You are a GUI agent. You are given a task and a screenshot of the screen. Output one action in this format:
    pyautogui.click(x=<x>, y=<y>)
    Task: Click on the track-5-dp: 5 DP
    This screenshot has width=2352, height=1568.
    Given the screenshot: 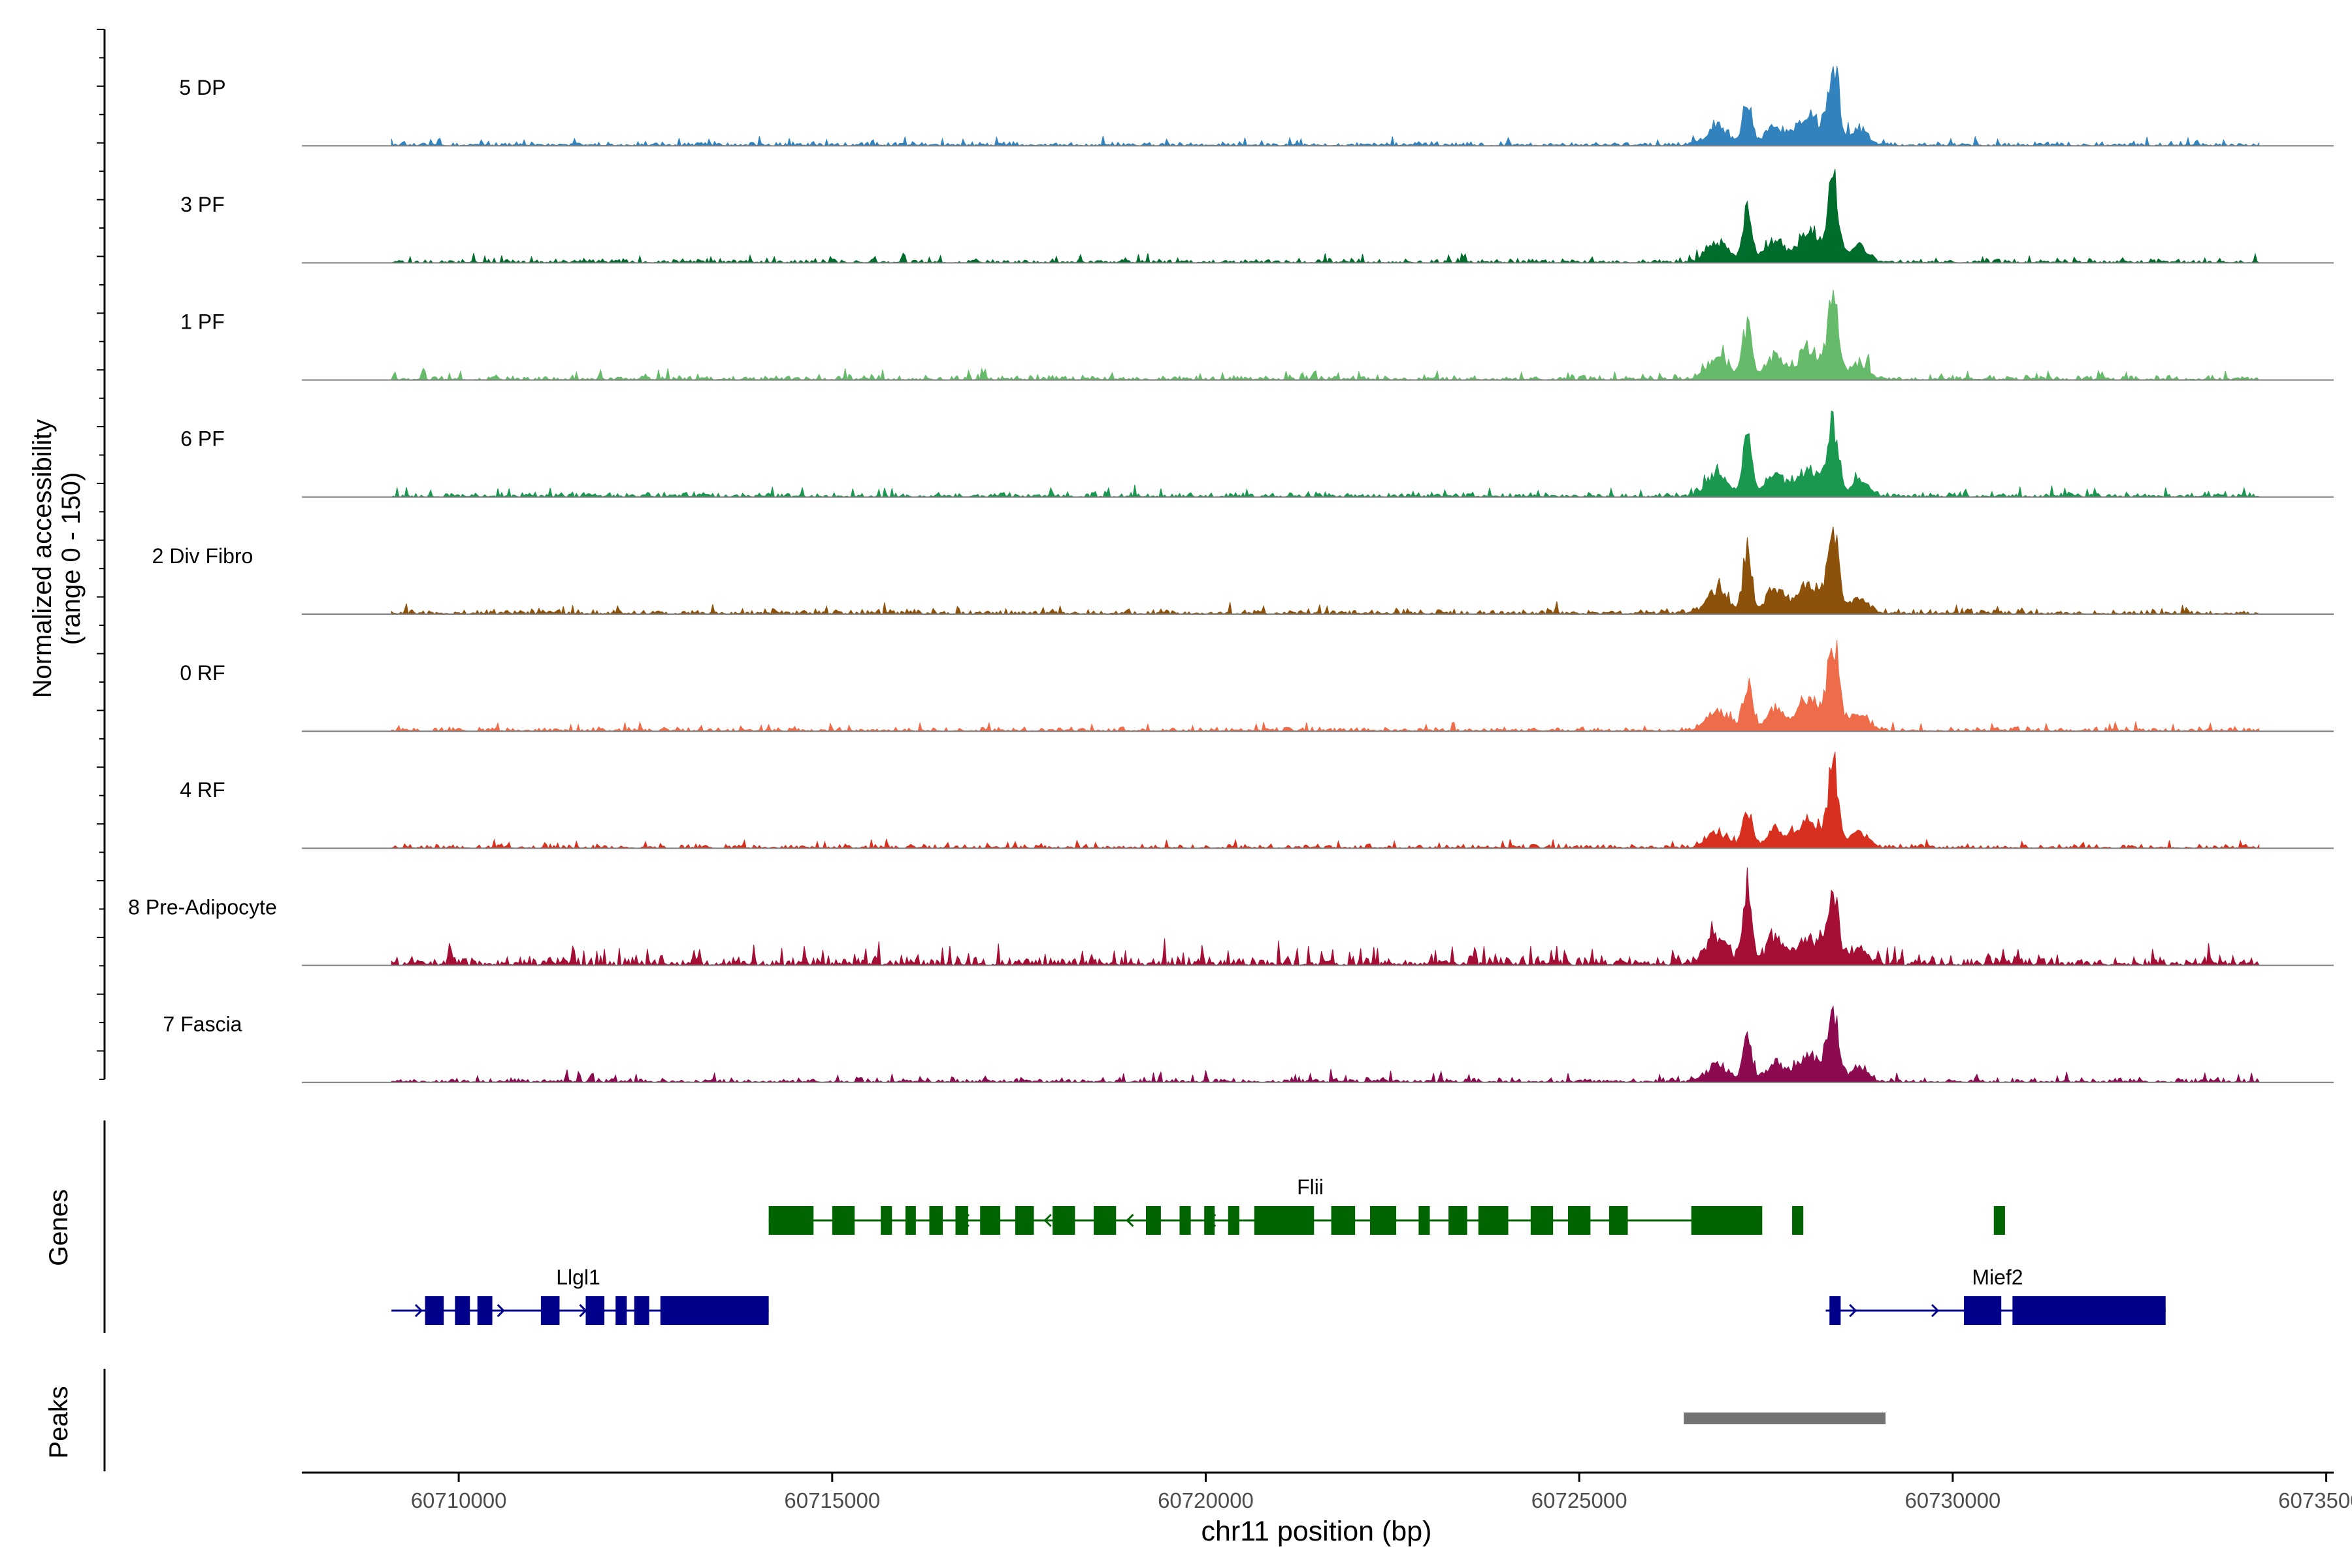 What is the action you would take?
    pyautogui.click(x=1256, y=106)
    